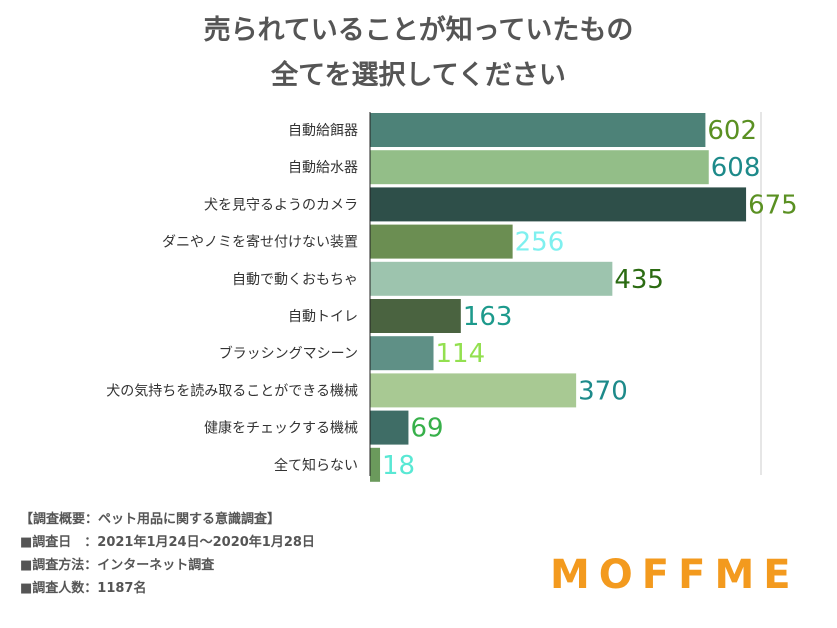 This screenshot has width=837, height=628. Describe the element at coordinates (675, 575) in the screenshot. I see `moffme-logo: MOFFME` at that location.